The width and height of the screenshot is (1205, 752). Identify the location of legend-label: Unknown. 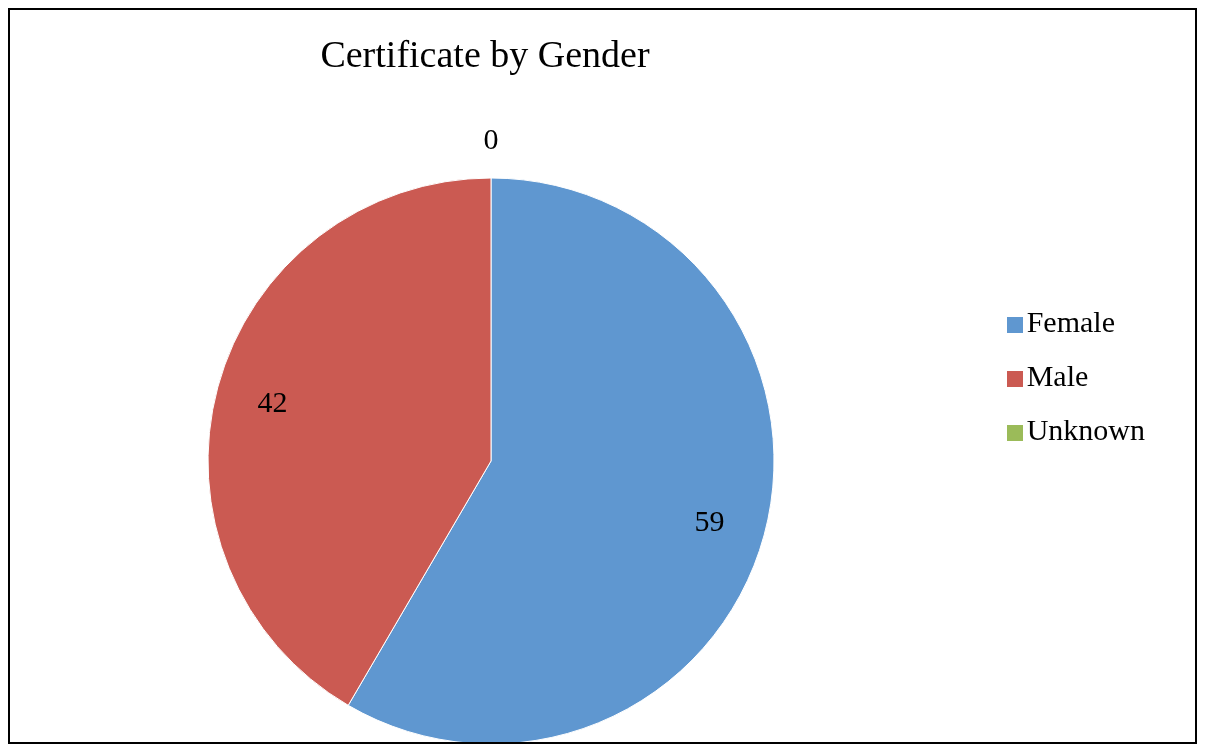
(1085, 429).